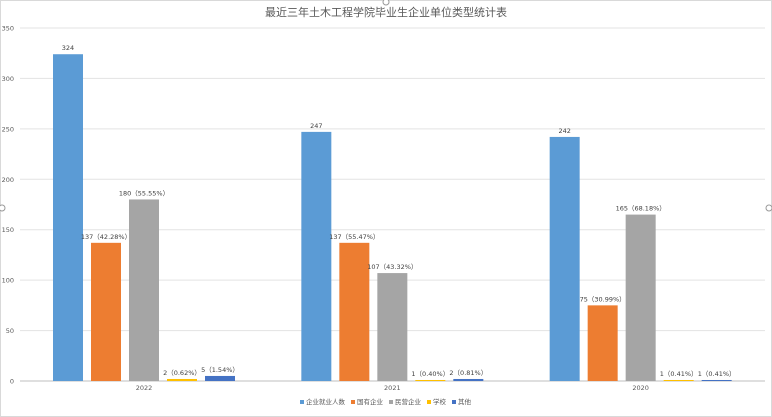  I want to click on y-tick-label: 0, so click(12, 382).